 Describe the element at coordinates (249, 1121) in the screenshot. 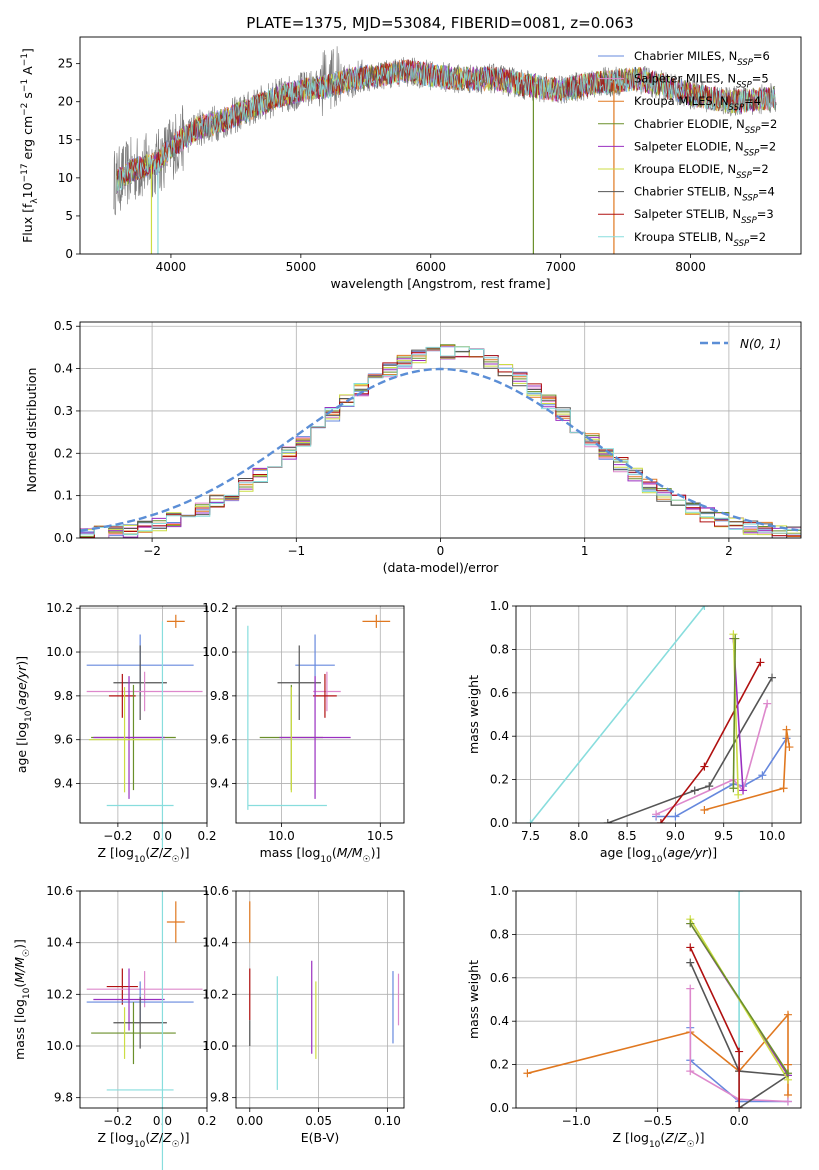

I see `x-tick-label: 0.00` at that location.